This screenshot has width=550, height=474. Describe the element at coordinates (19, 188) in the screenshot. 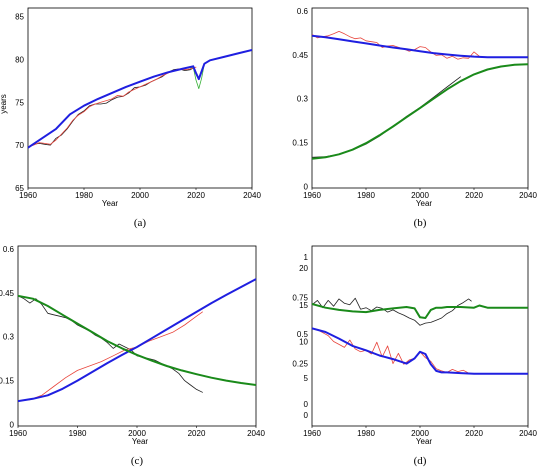

I see `y-tick-label: 65` at that location.